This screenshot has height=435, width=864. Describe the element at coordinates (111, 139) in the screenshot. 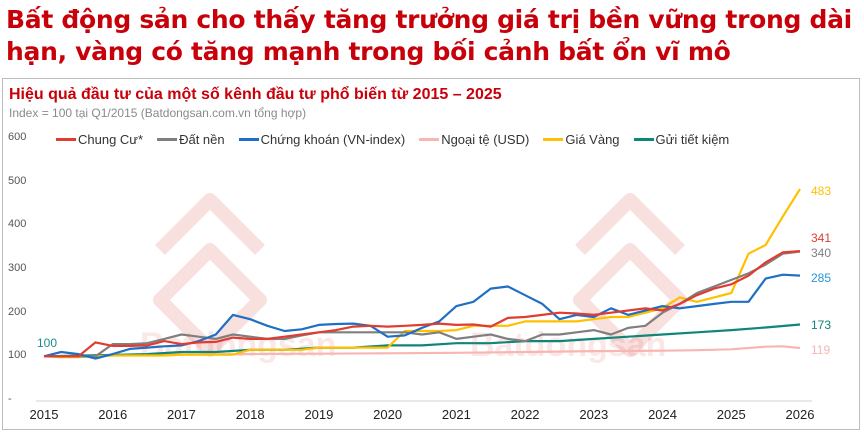

I see `legend-label: Chung Cư*` at that location.